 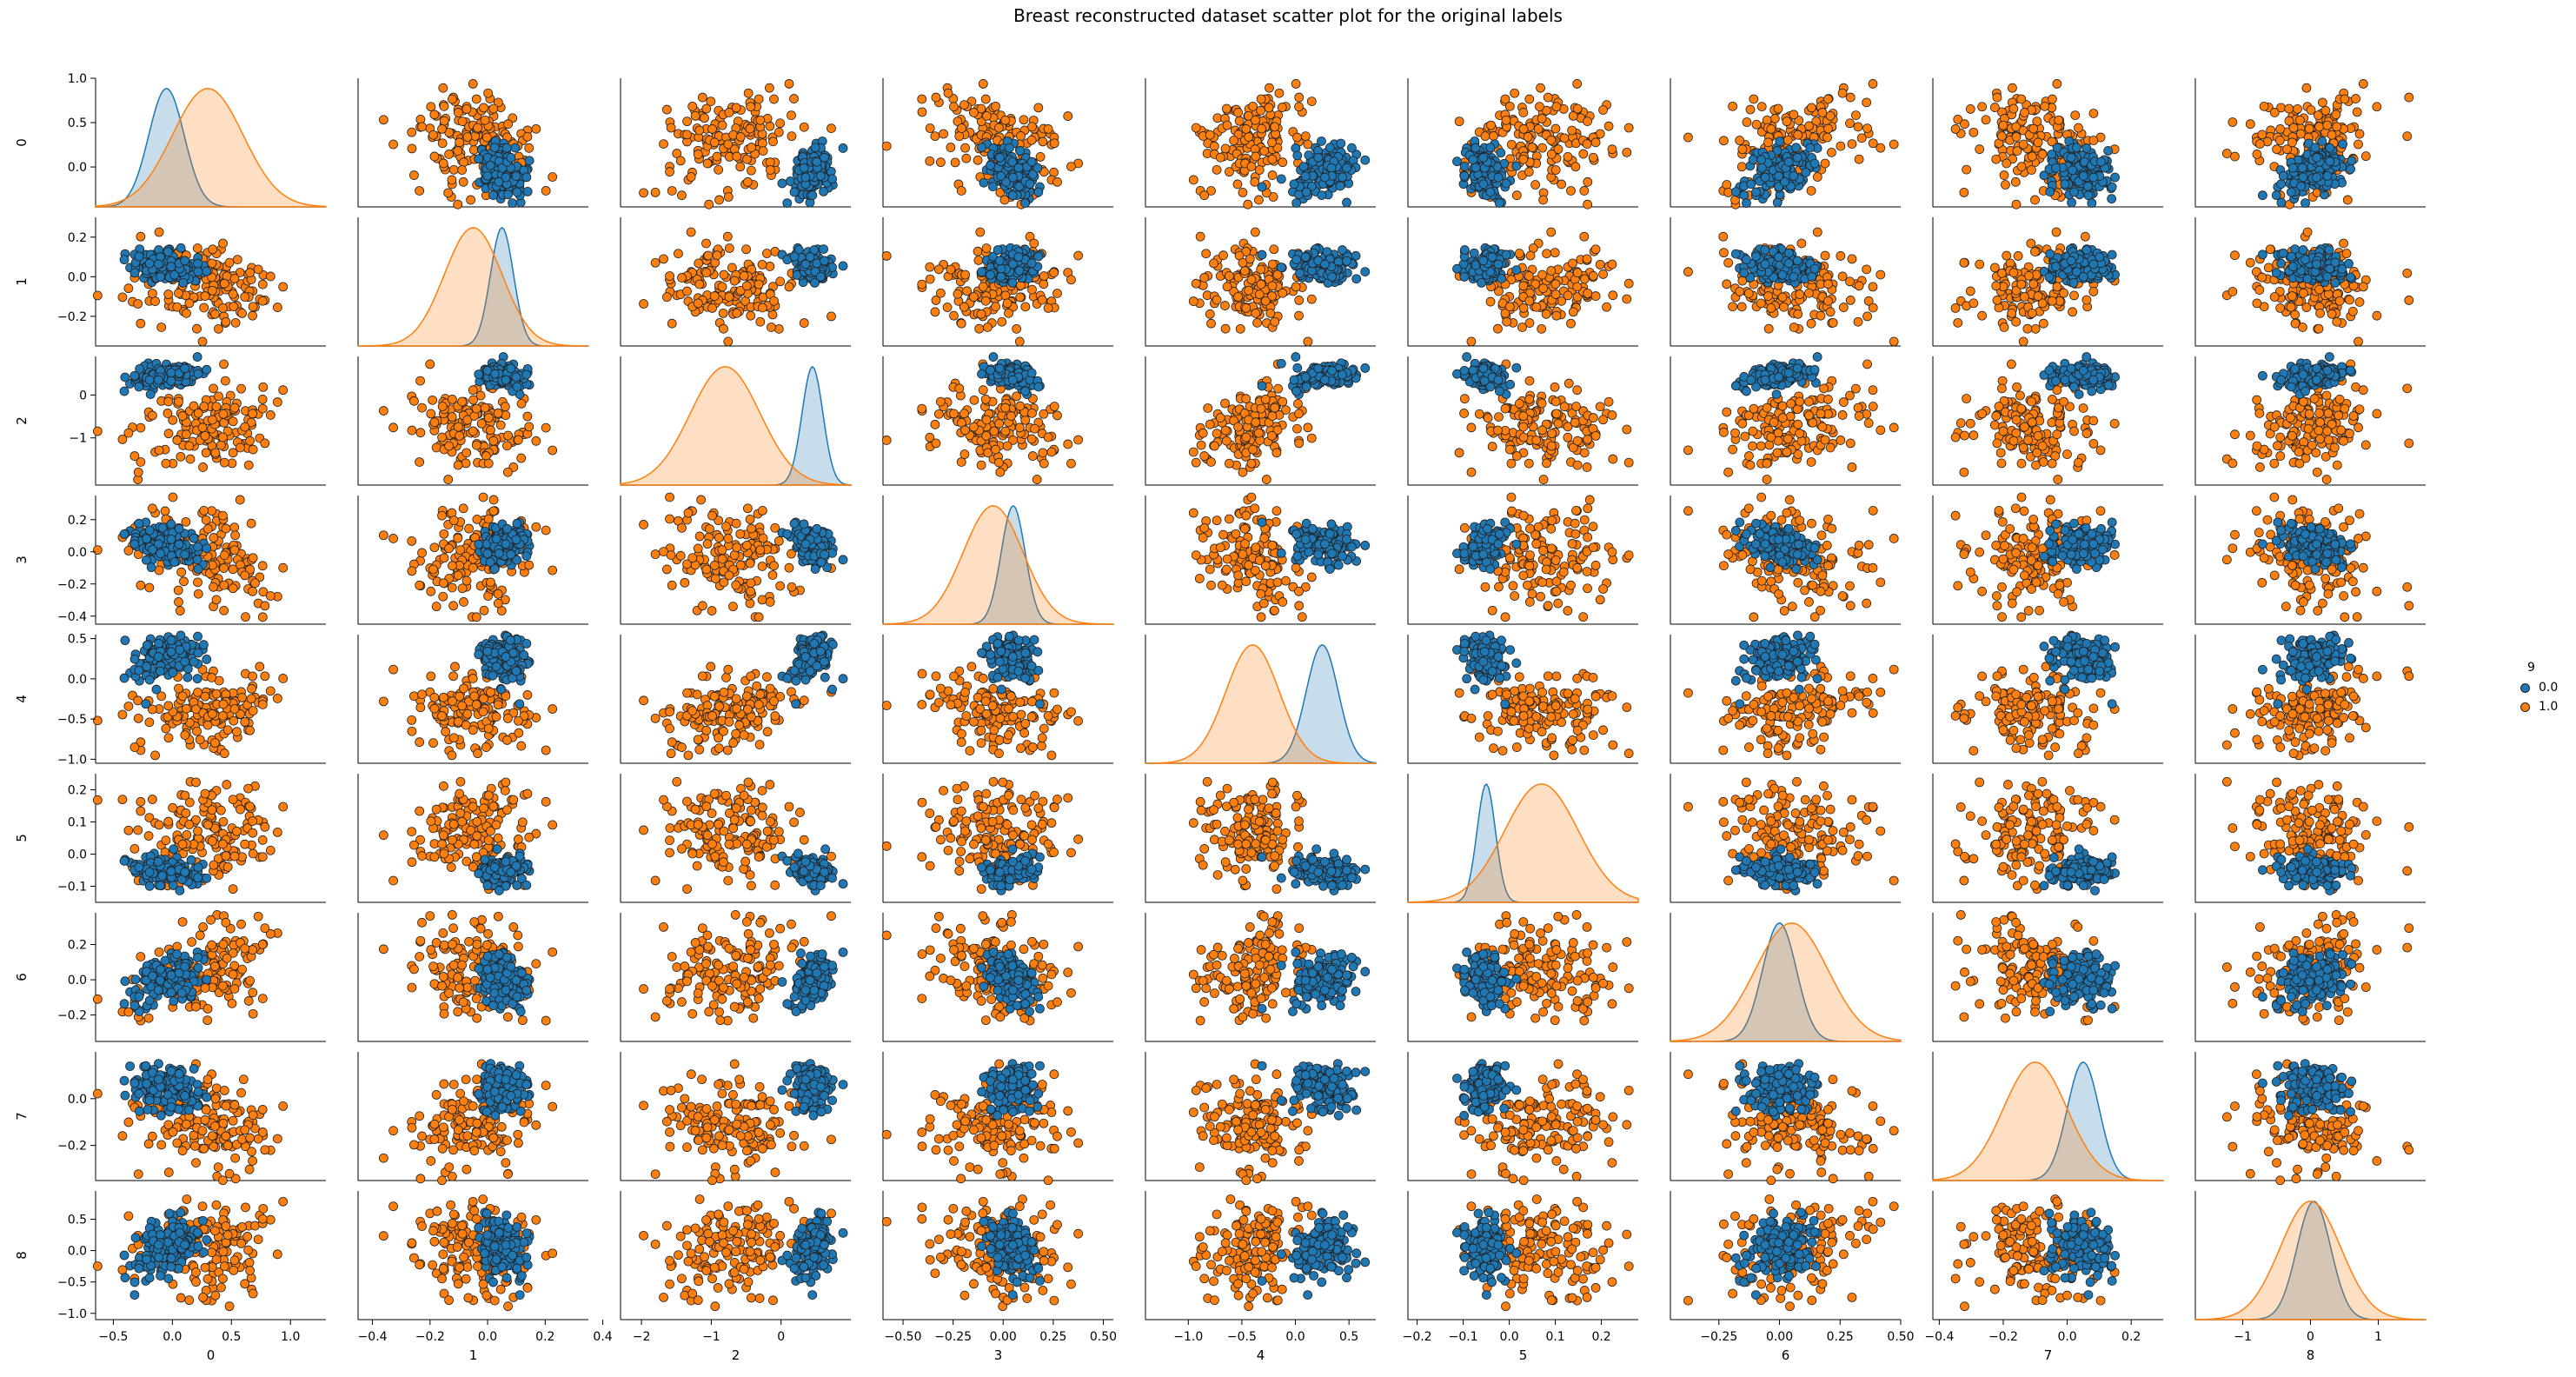 What do you see at coordinates (72, 317) in the screenshot?
I see `y-tick-label: −0.2` at bounding box center [72, 317].